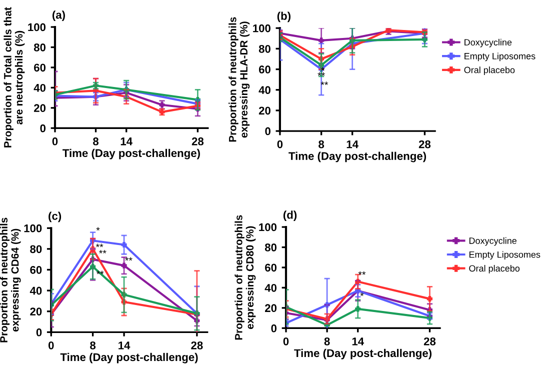 This screenshot has height=365, width=550. Describe the element at coordinates (239, 79) in the screenshot. I see `y-axis-title: Proportion of neutrophils expressing HLA-DR (%)` at that location.